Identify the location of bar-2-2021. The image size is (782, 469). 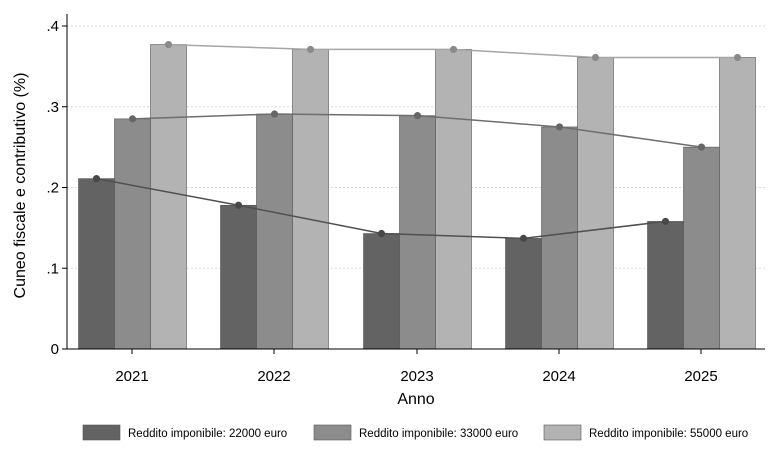
(132, 234).